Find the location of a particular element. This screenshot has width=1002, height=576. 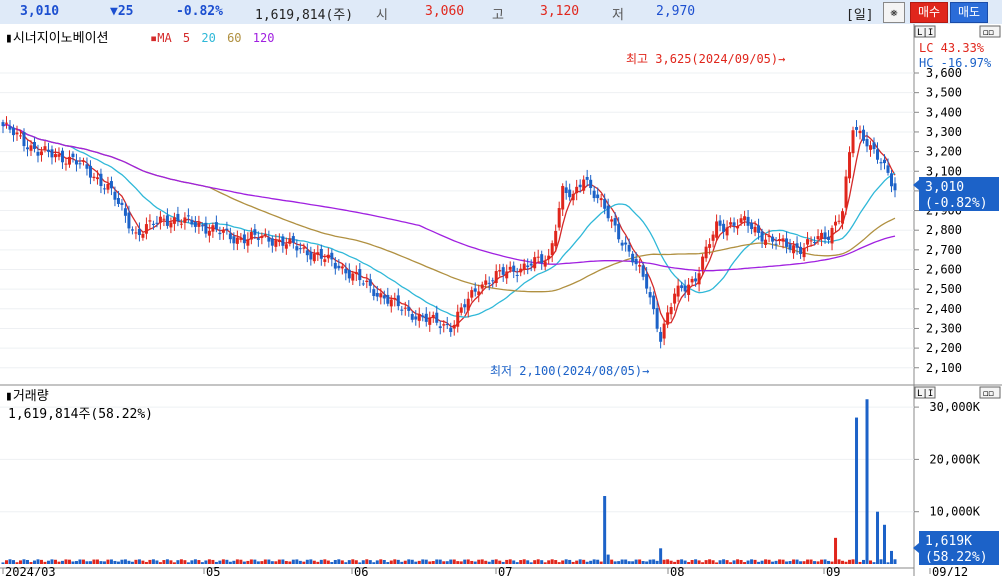

volume-log-icon: L|I is located at coordinates (925, 392).